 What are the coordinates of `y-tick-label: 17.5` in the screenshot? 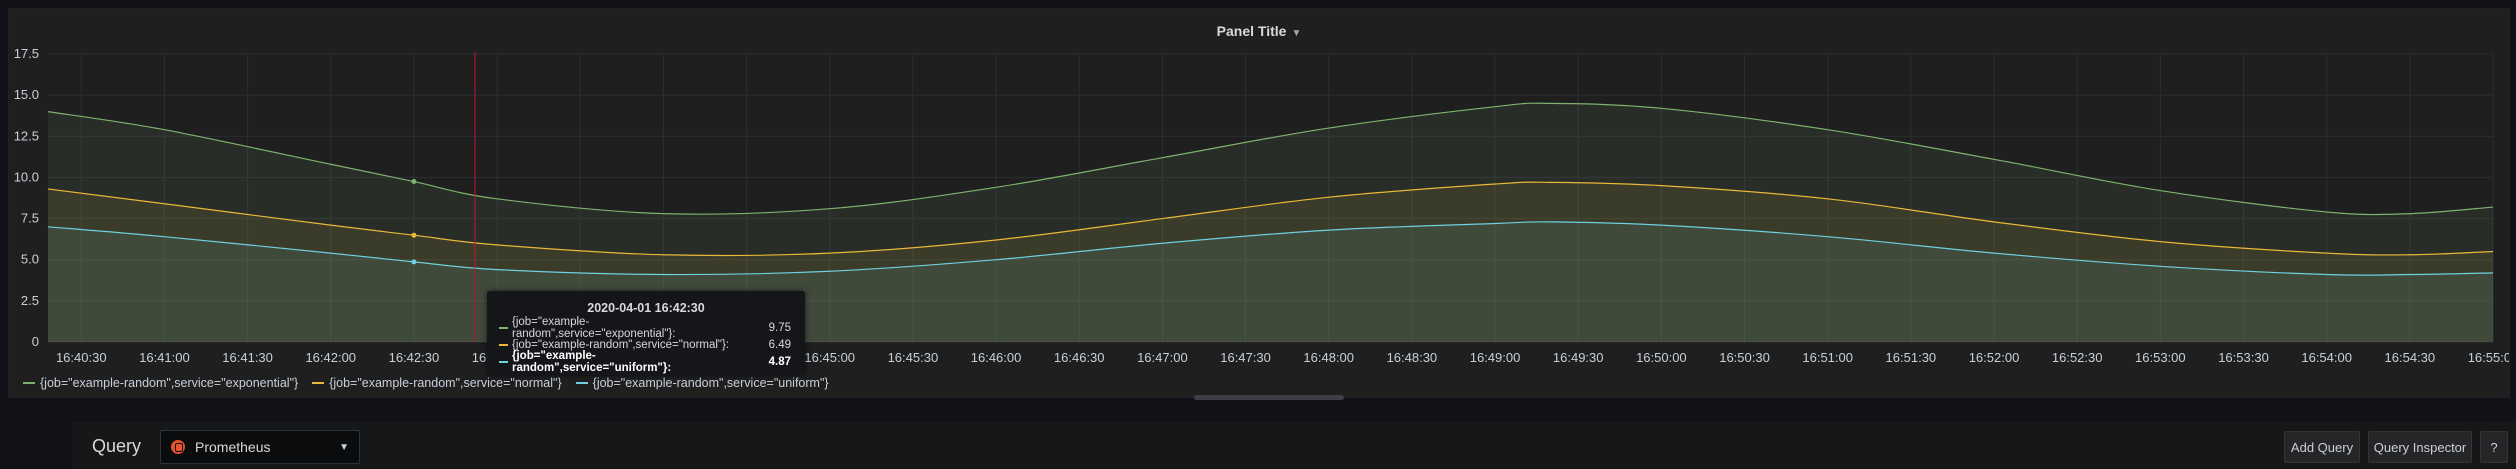 It's located at (26, 53).